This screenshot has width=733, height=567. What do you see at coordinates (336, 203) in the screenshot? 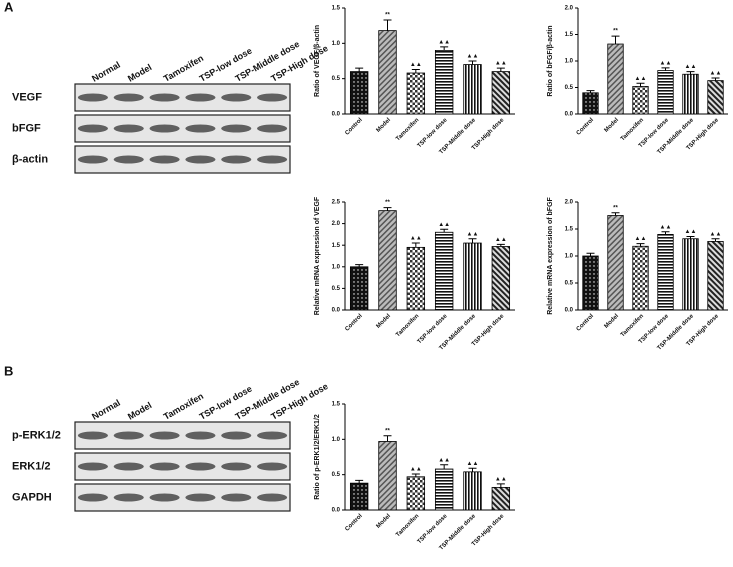
I see `y-tick-label: 2.5` at bounding box center [336, 203].